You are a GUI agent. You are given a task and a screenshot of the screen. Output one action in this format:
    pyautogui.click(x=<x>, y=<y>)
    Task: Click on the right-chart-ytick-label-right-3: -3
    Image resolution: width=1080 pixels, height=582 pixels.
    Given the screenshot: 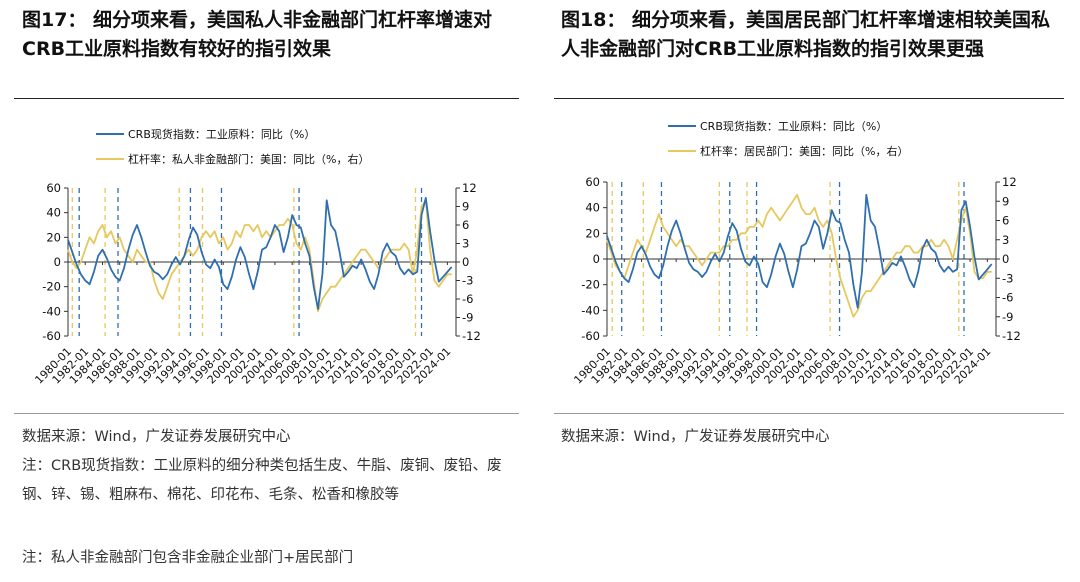 What is the action you would take?
    pyautogui.click(x=1007, y=278)
    